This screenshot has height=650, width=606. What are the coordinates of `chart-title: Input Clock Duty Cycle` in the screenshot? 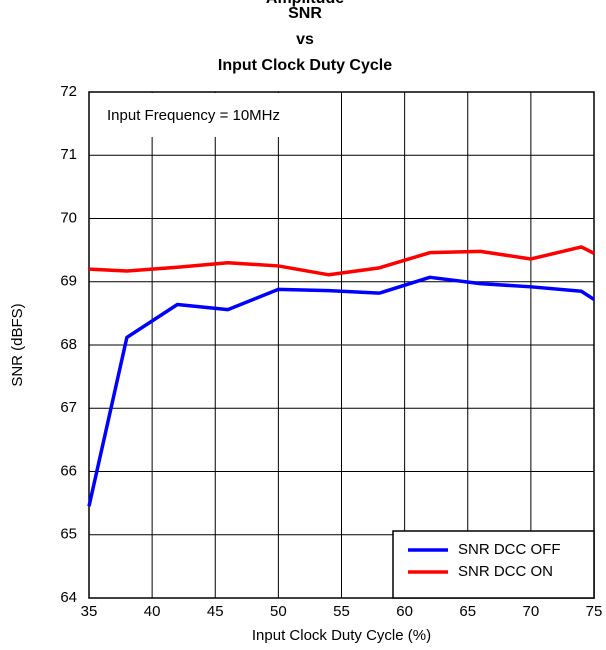 It's located at (305, 65).